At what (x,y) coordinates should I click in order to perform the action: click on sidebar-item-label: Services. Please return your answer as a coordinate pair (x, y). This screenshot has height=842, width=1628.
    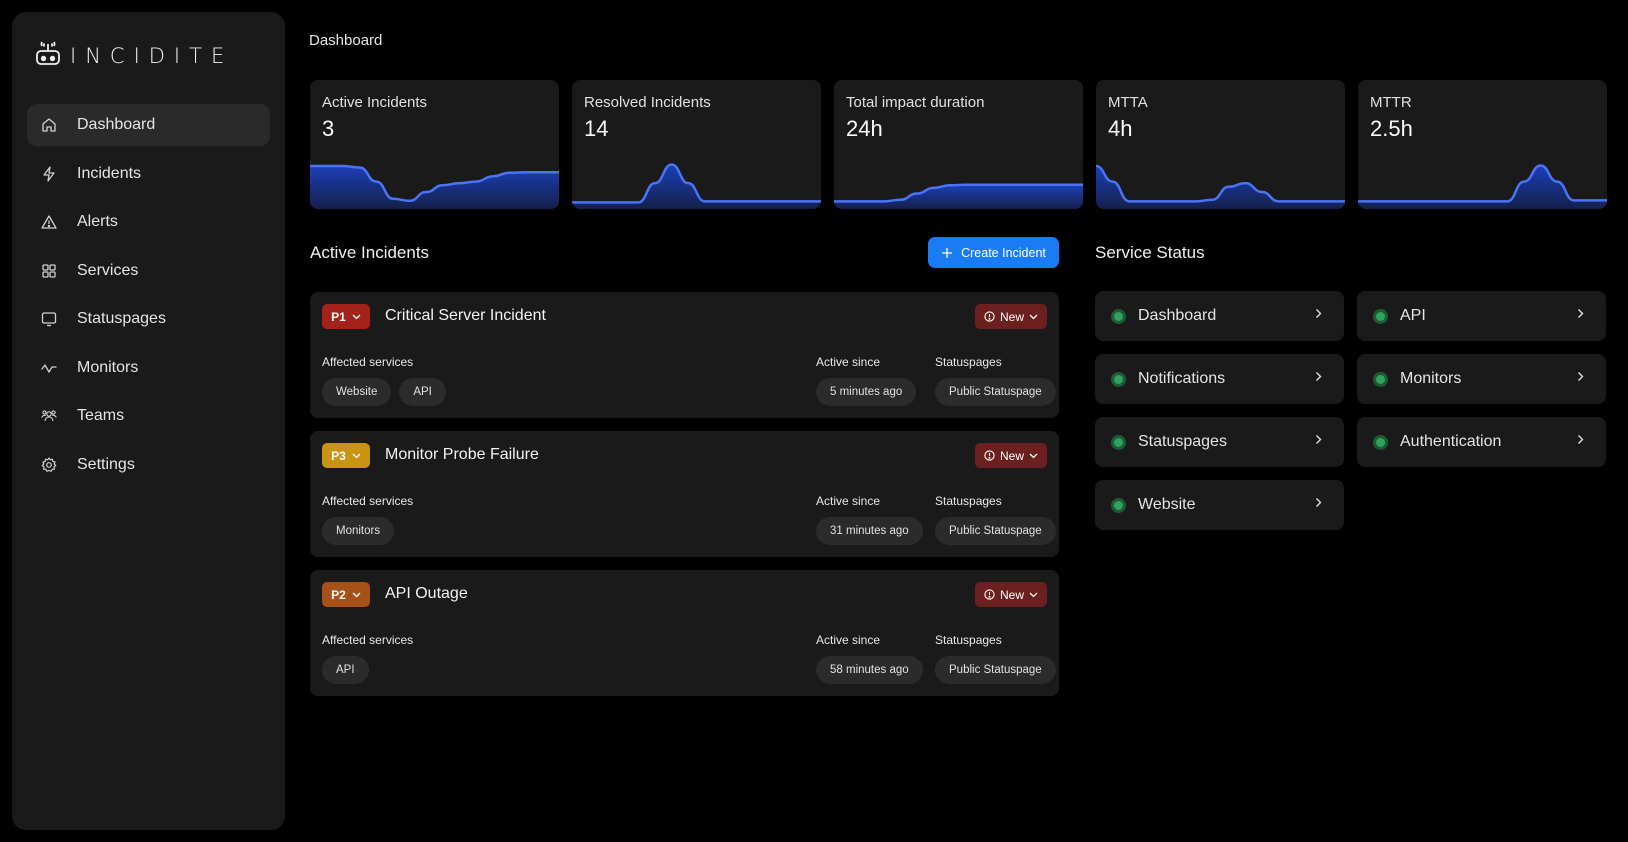
    Looking at the image, I should click on (108, 270).